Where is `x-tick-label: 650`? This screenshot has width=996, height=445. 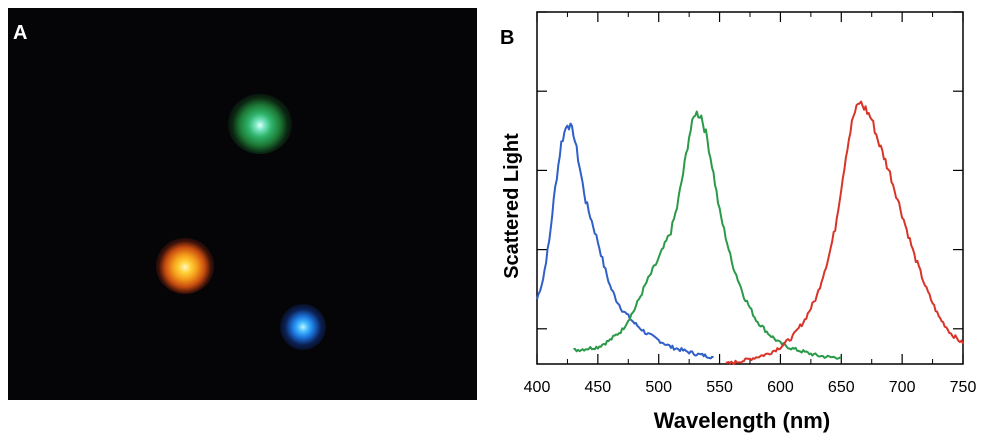
x-tick-label: 650 is located at coordinates (841, 387).